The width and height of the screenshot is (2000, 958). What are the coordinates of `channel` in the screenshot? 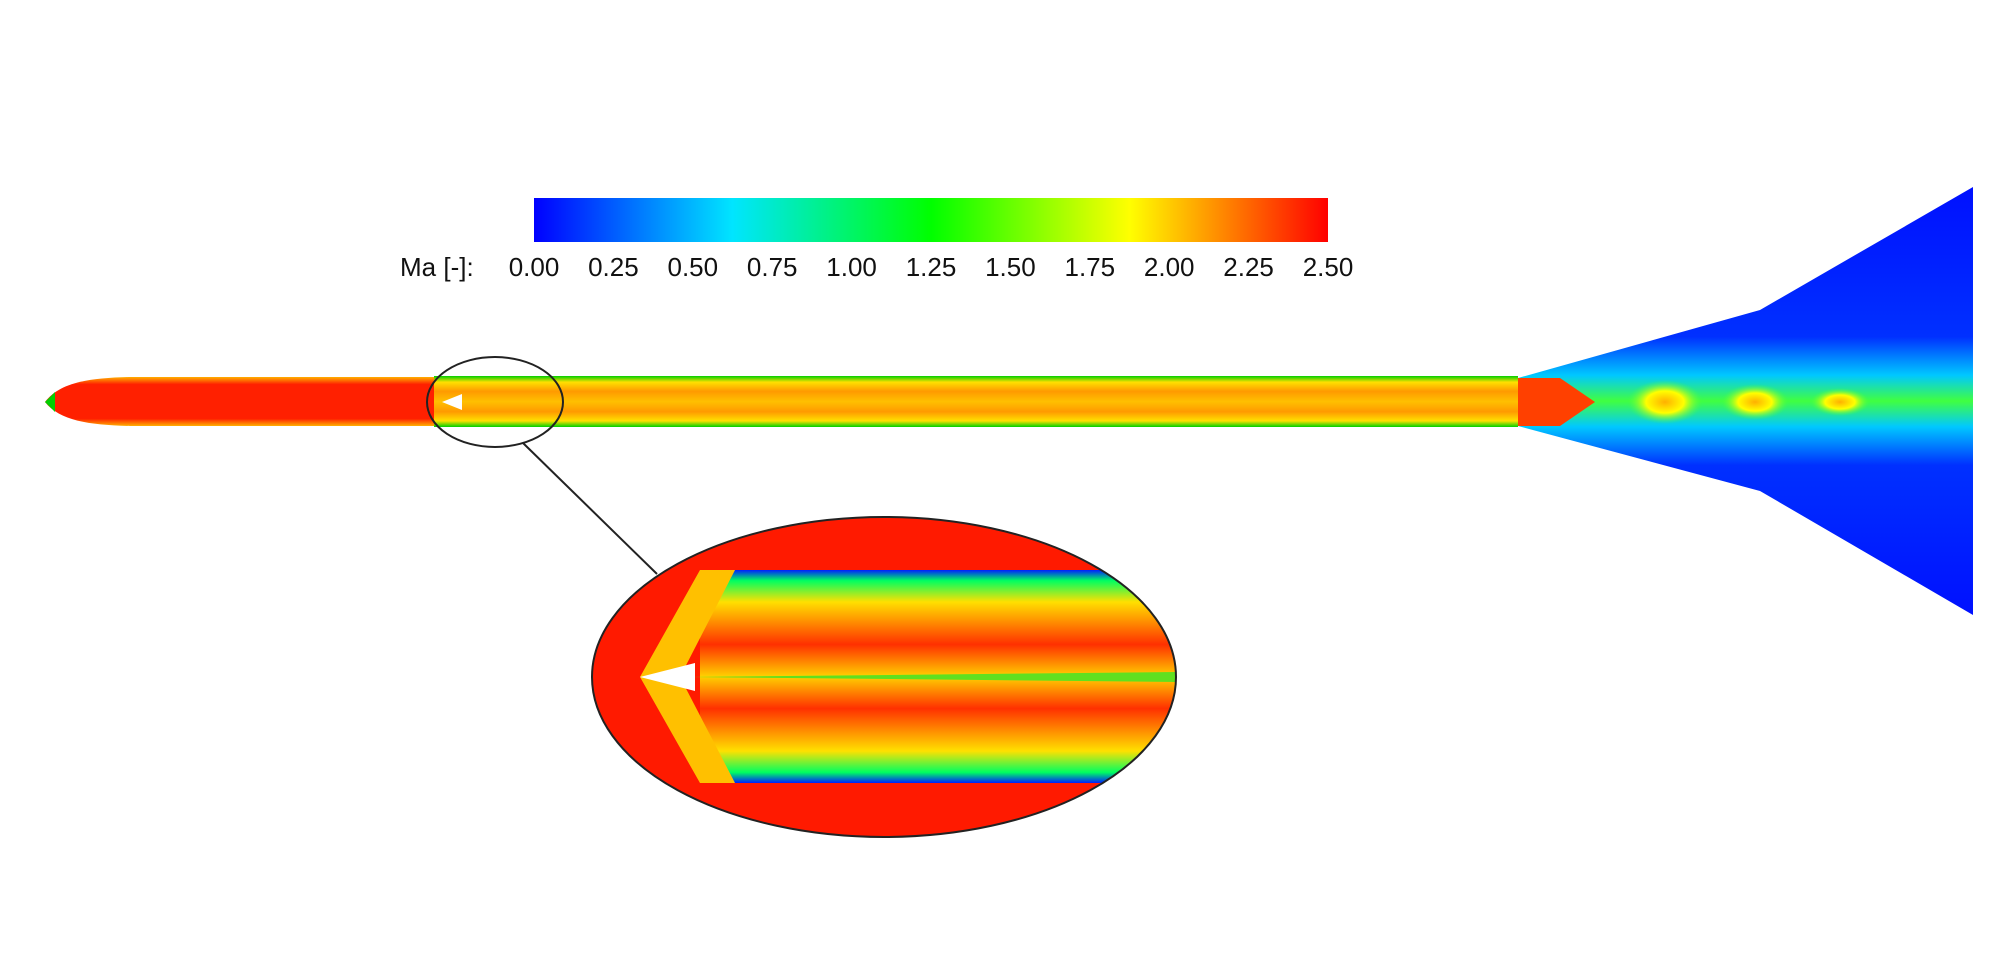 It's located at (976, 401).